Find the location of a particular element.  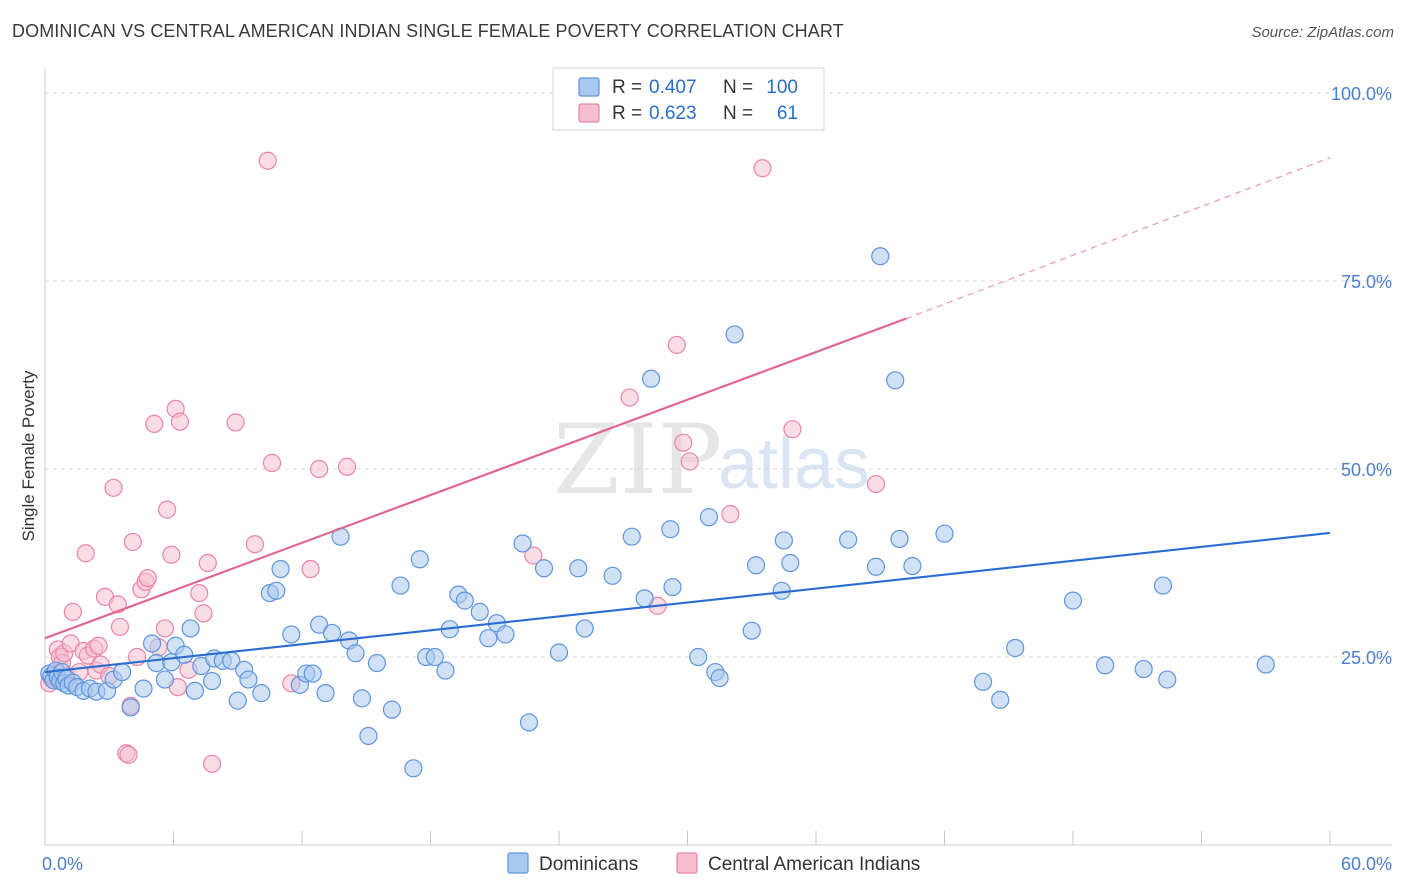

legend-n-label-2: N = is located at coordinates (738, 113).